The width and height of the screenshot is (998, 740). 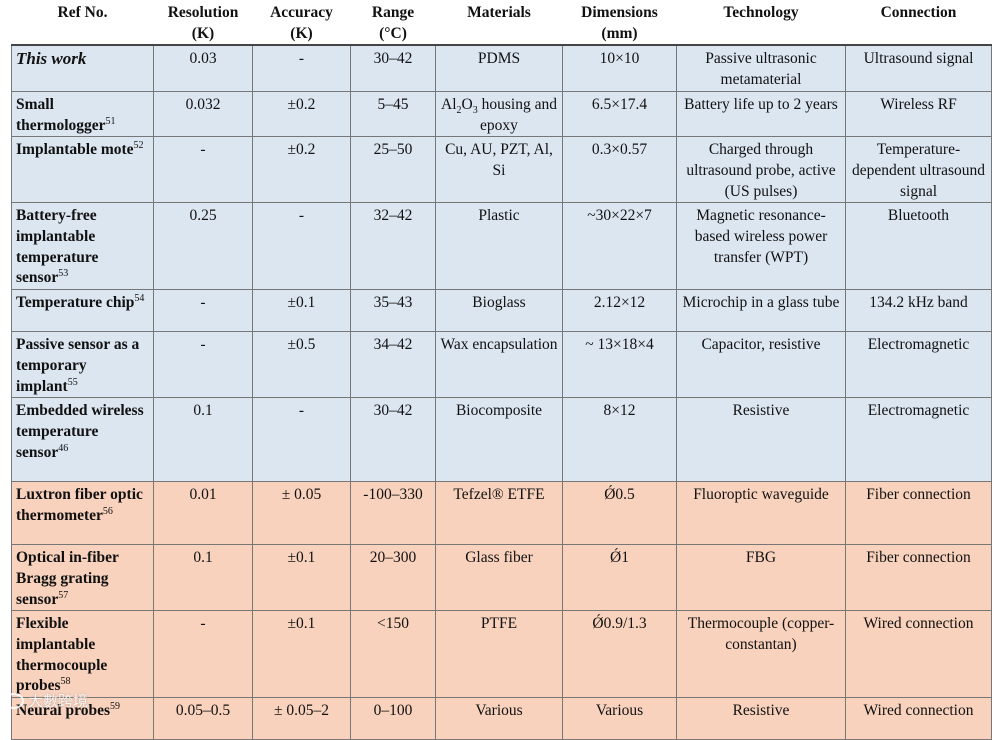 What do you see at coordinates (499, 246) in the screenshot?
I see `cell-materials: Plastic` at bounding box center [499, 246].